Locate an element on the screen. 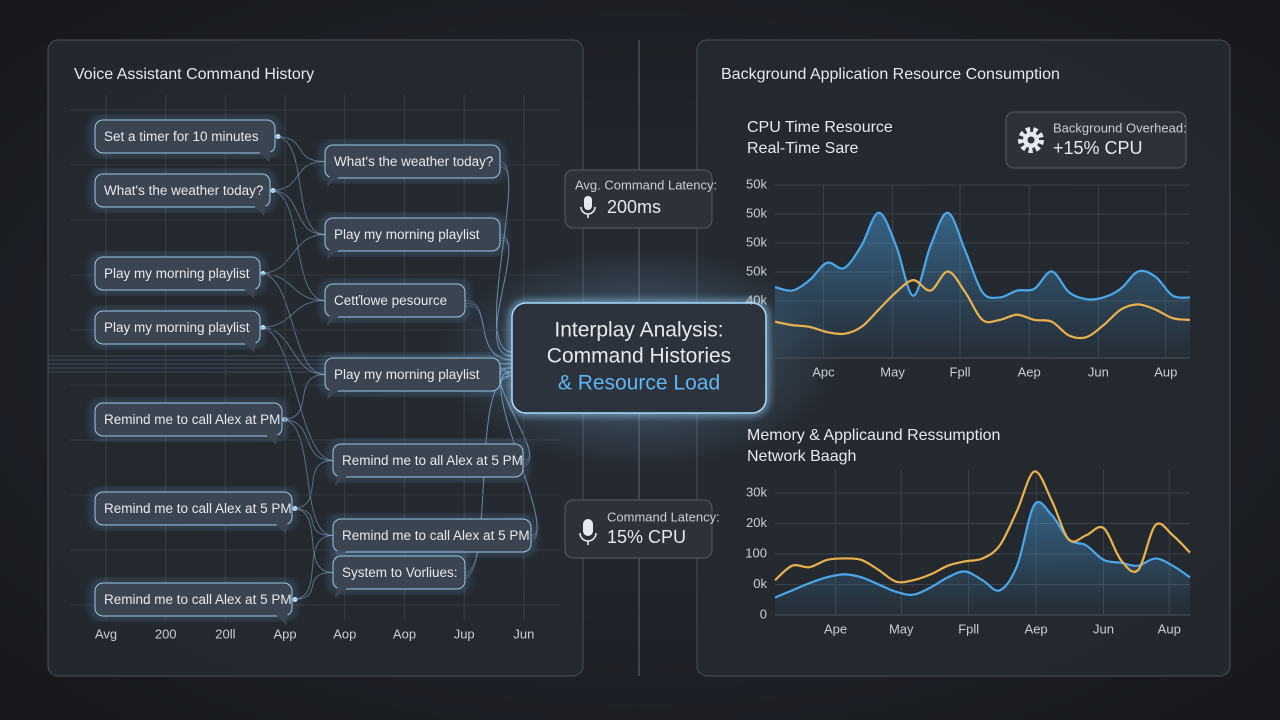  overhead-card is located at coordinates (1096, 140).